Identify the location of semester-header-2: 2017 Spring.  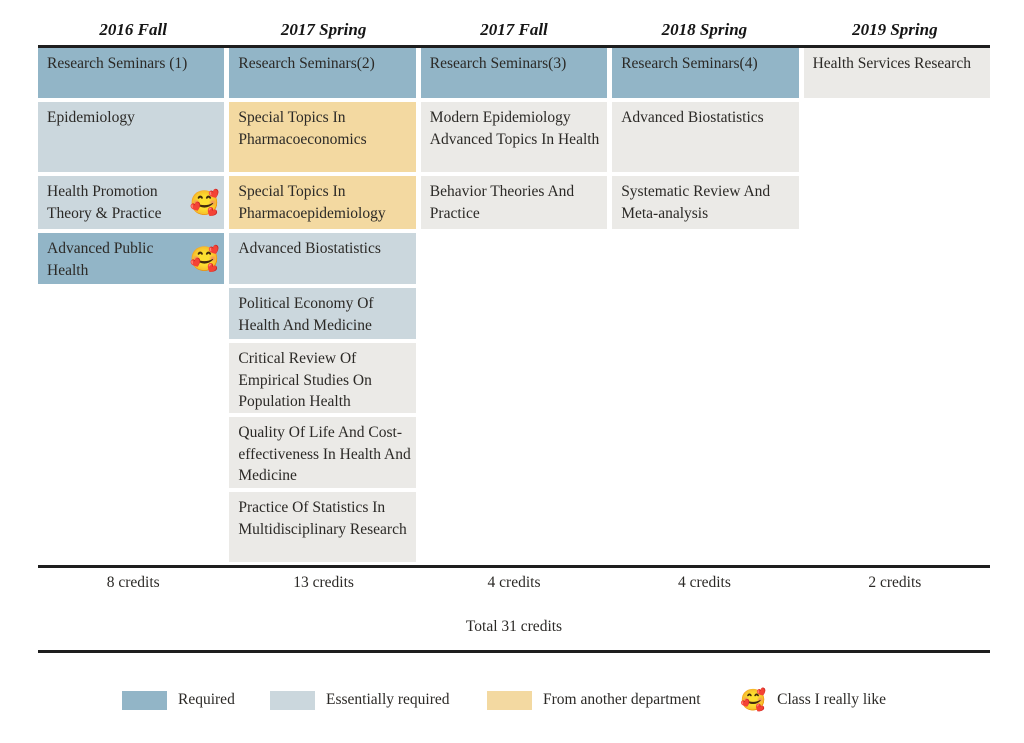
(323, 29).